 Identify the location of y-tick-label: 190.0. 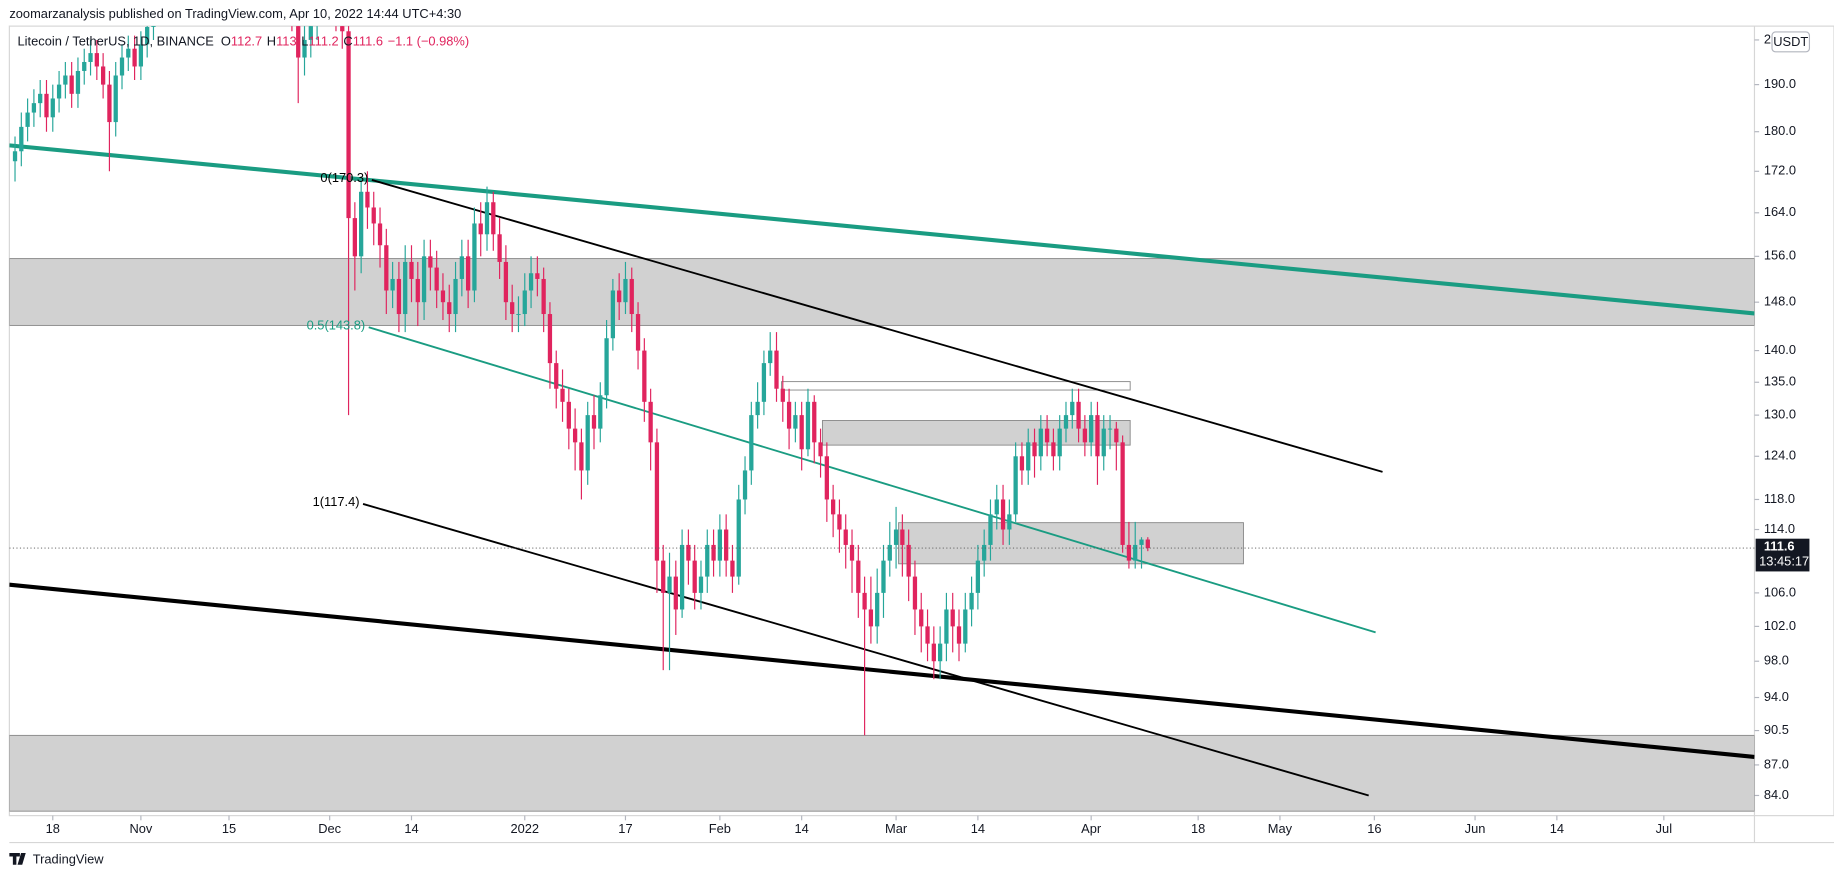
(1780, 83).